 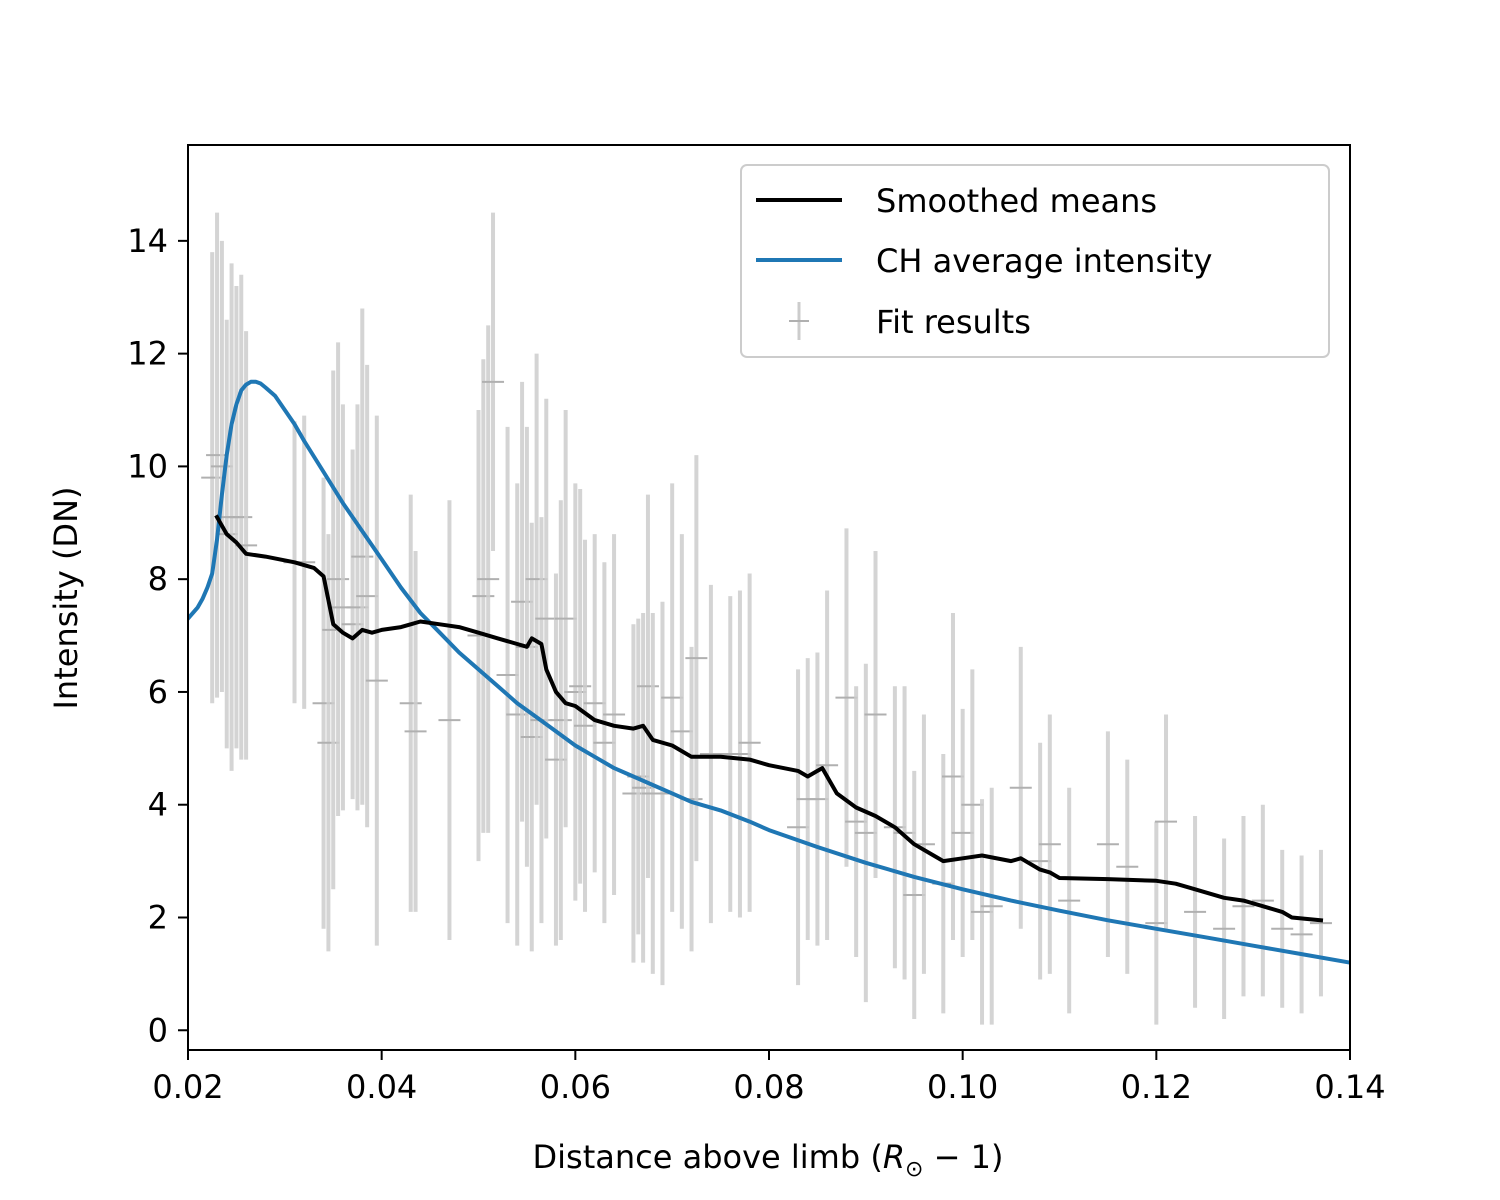 I want to click on y-tick-label: 2, so click(x=158, y=917).